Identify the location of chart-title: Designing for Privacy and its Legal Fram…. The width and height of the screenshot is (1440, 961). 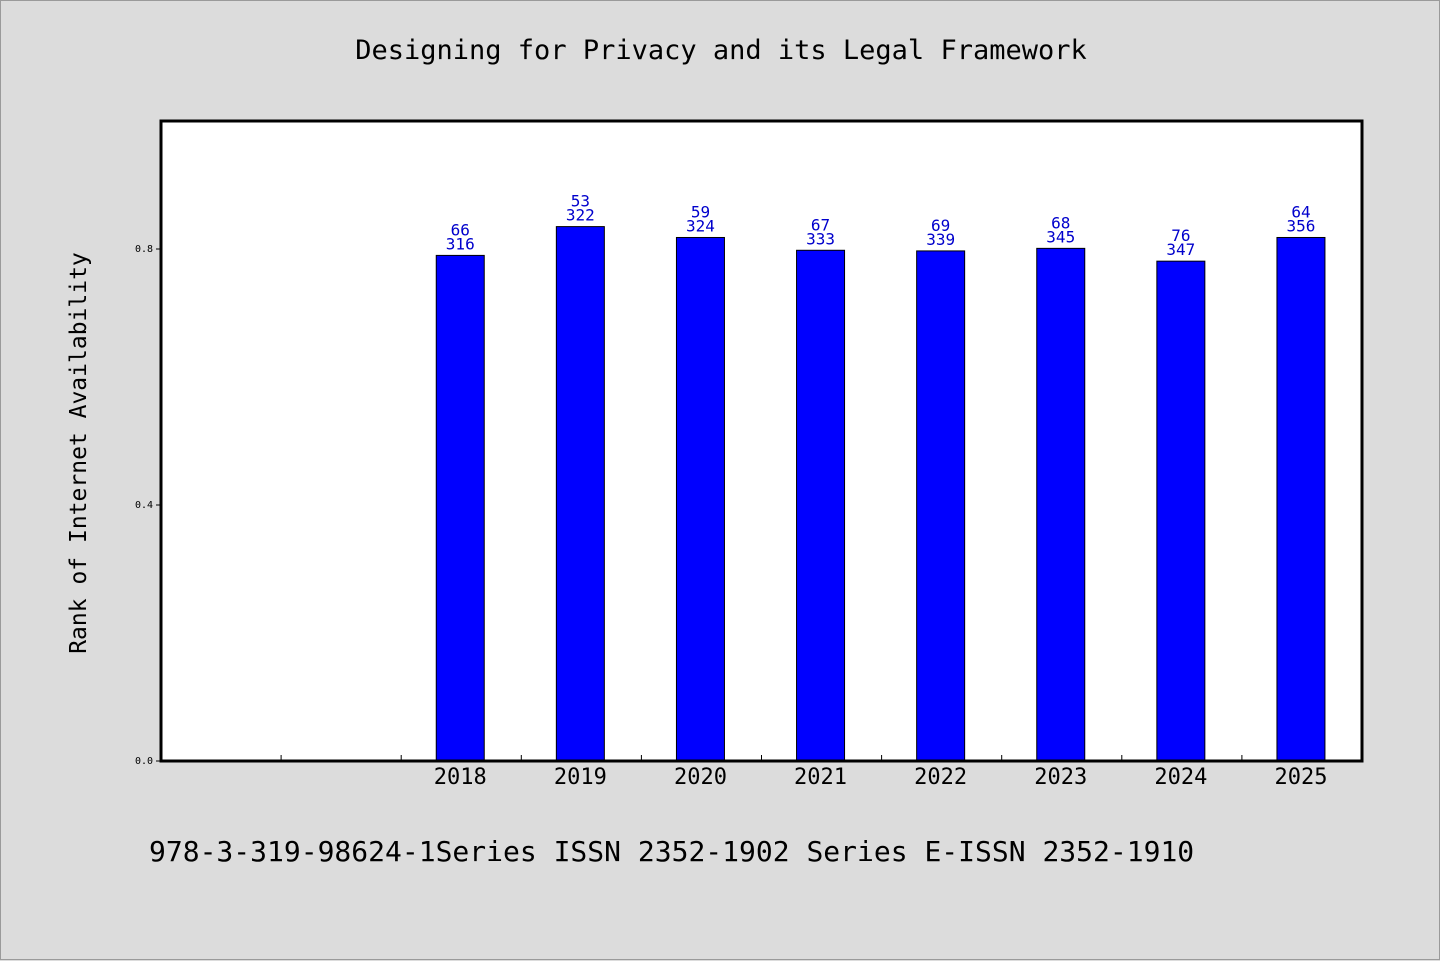
(721, 50).